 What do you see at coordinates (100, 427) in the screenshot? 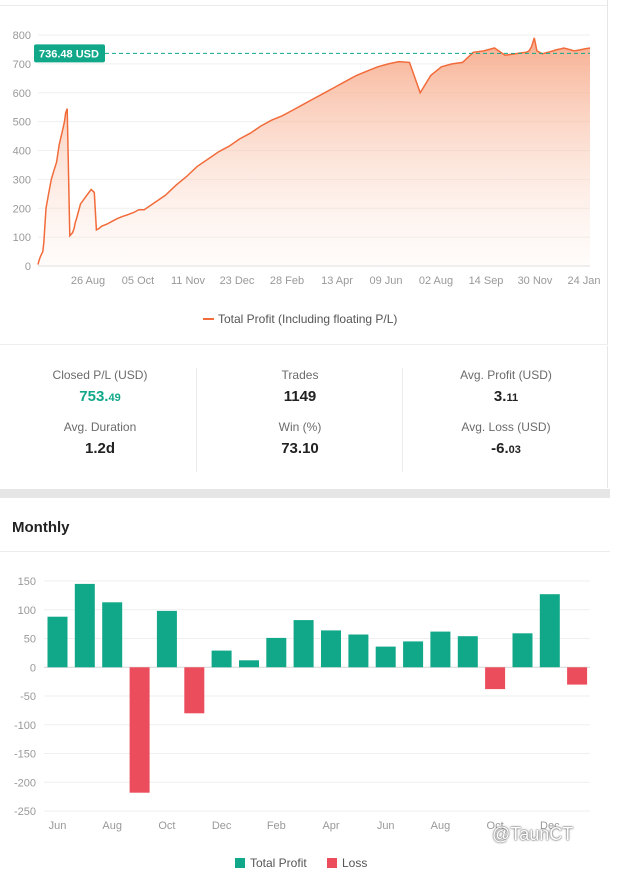
I see `avg-duration-label: Avg. Duration` at bounding box center [100, 427].